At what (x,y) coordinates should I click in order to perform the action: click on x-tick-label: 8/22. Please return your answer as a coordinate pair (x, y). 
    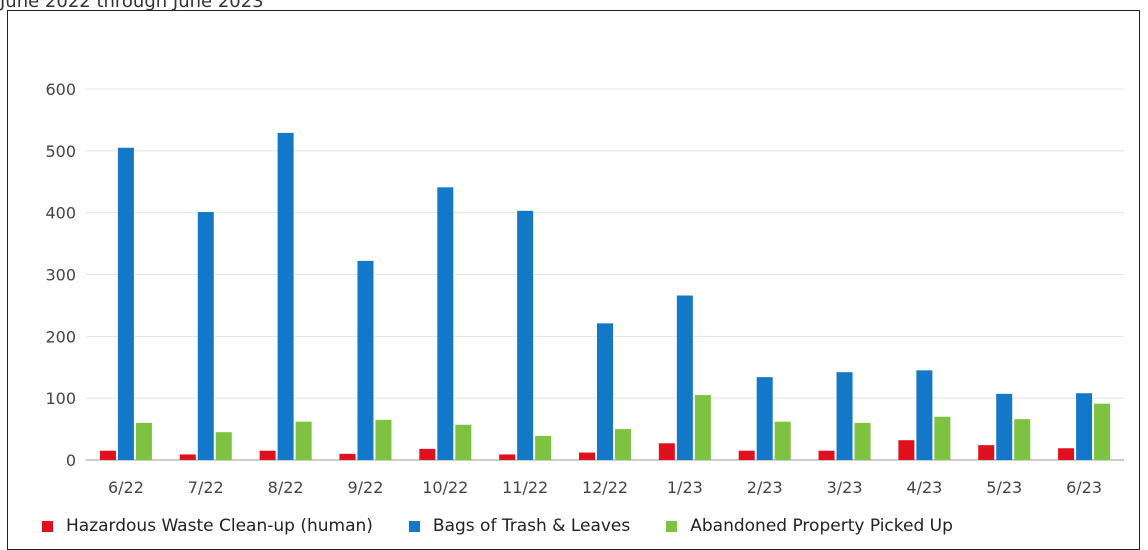
    Looking at the image, I should click on (286, 487).